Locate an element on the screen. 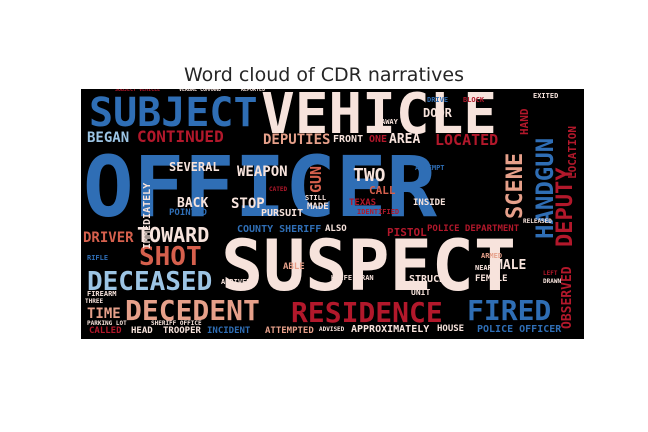 The image size is (648, 432). word-knife: KNIFE is located at coordinates (342, 278).